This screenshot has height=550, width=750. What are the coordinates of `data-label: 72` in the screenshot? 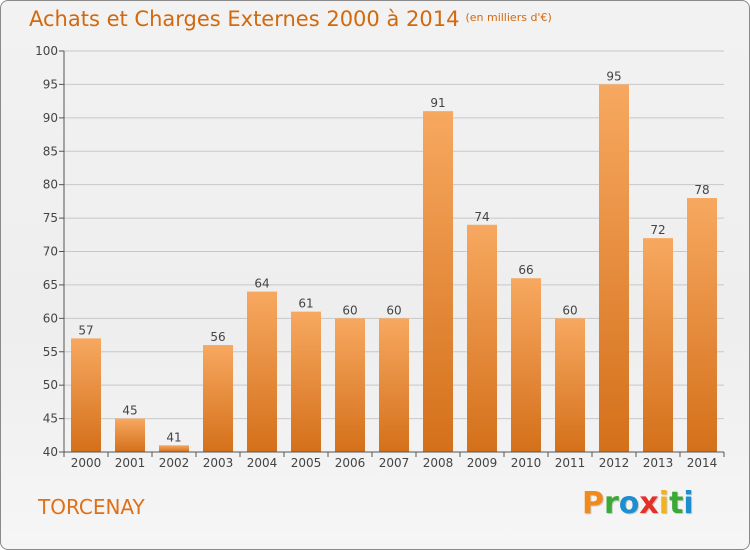 It's located at (657, 230).